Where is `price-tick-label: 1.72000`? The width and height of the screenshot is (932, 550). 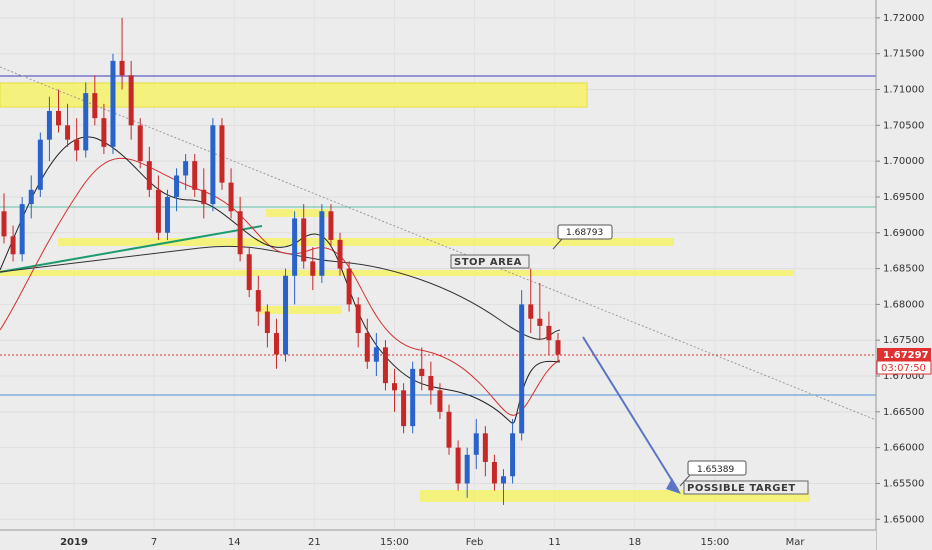
price-tick-label: 1.72000 is located at coordinates (903, 18).